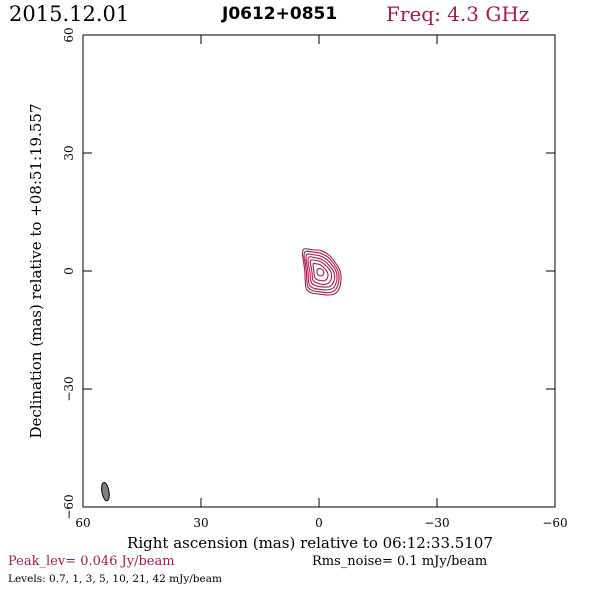 This screenshot has height=590, width=590. Describe the element at coordinates (82, 523) in the screenshot. I see `x-tick-label: 60` at that location.